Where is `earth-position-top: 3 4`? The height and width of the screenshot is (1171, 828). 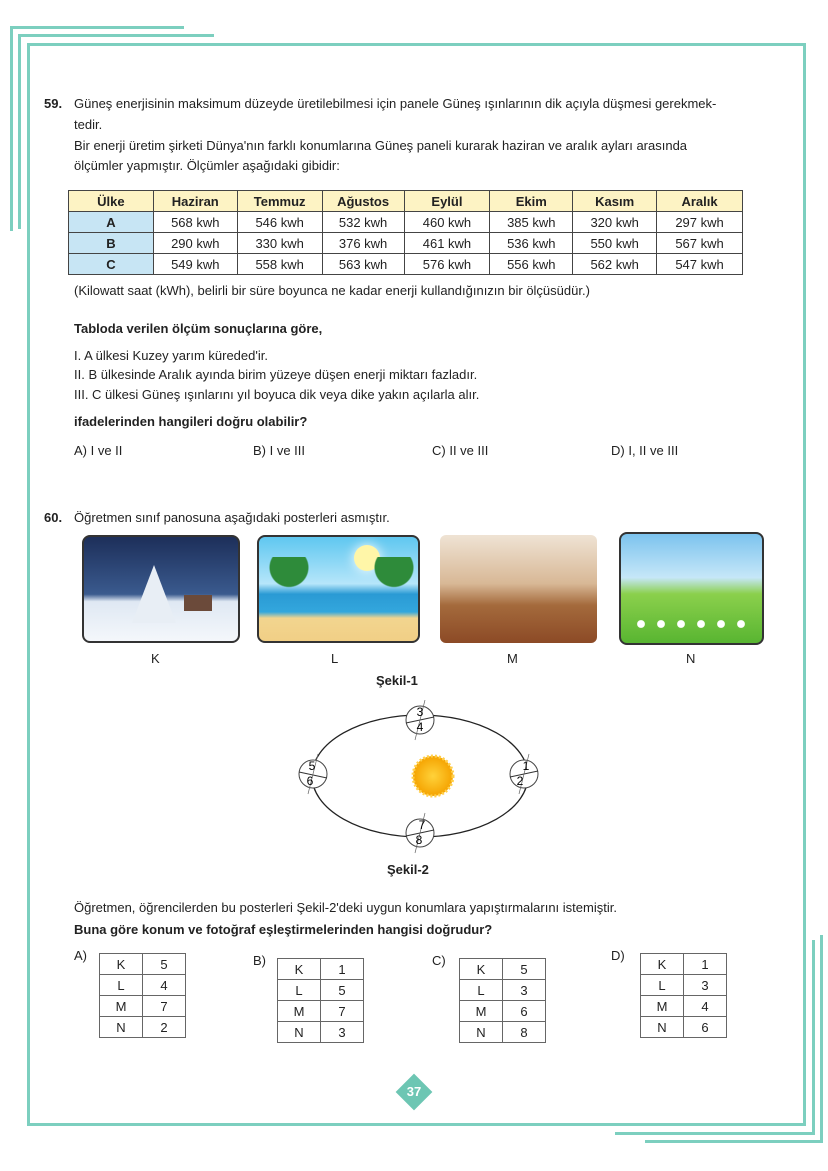 earth-position-top: 3 4 is located at coordinates (420, 720).